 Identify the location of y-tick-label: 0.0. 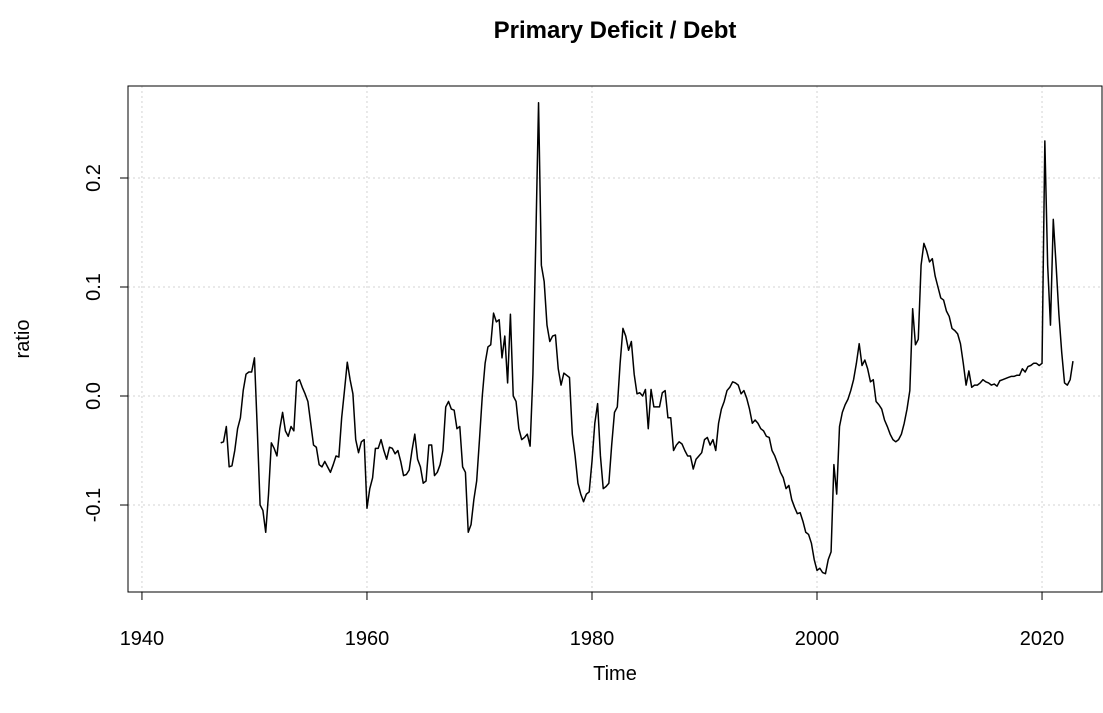
(94, 396).